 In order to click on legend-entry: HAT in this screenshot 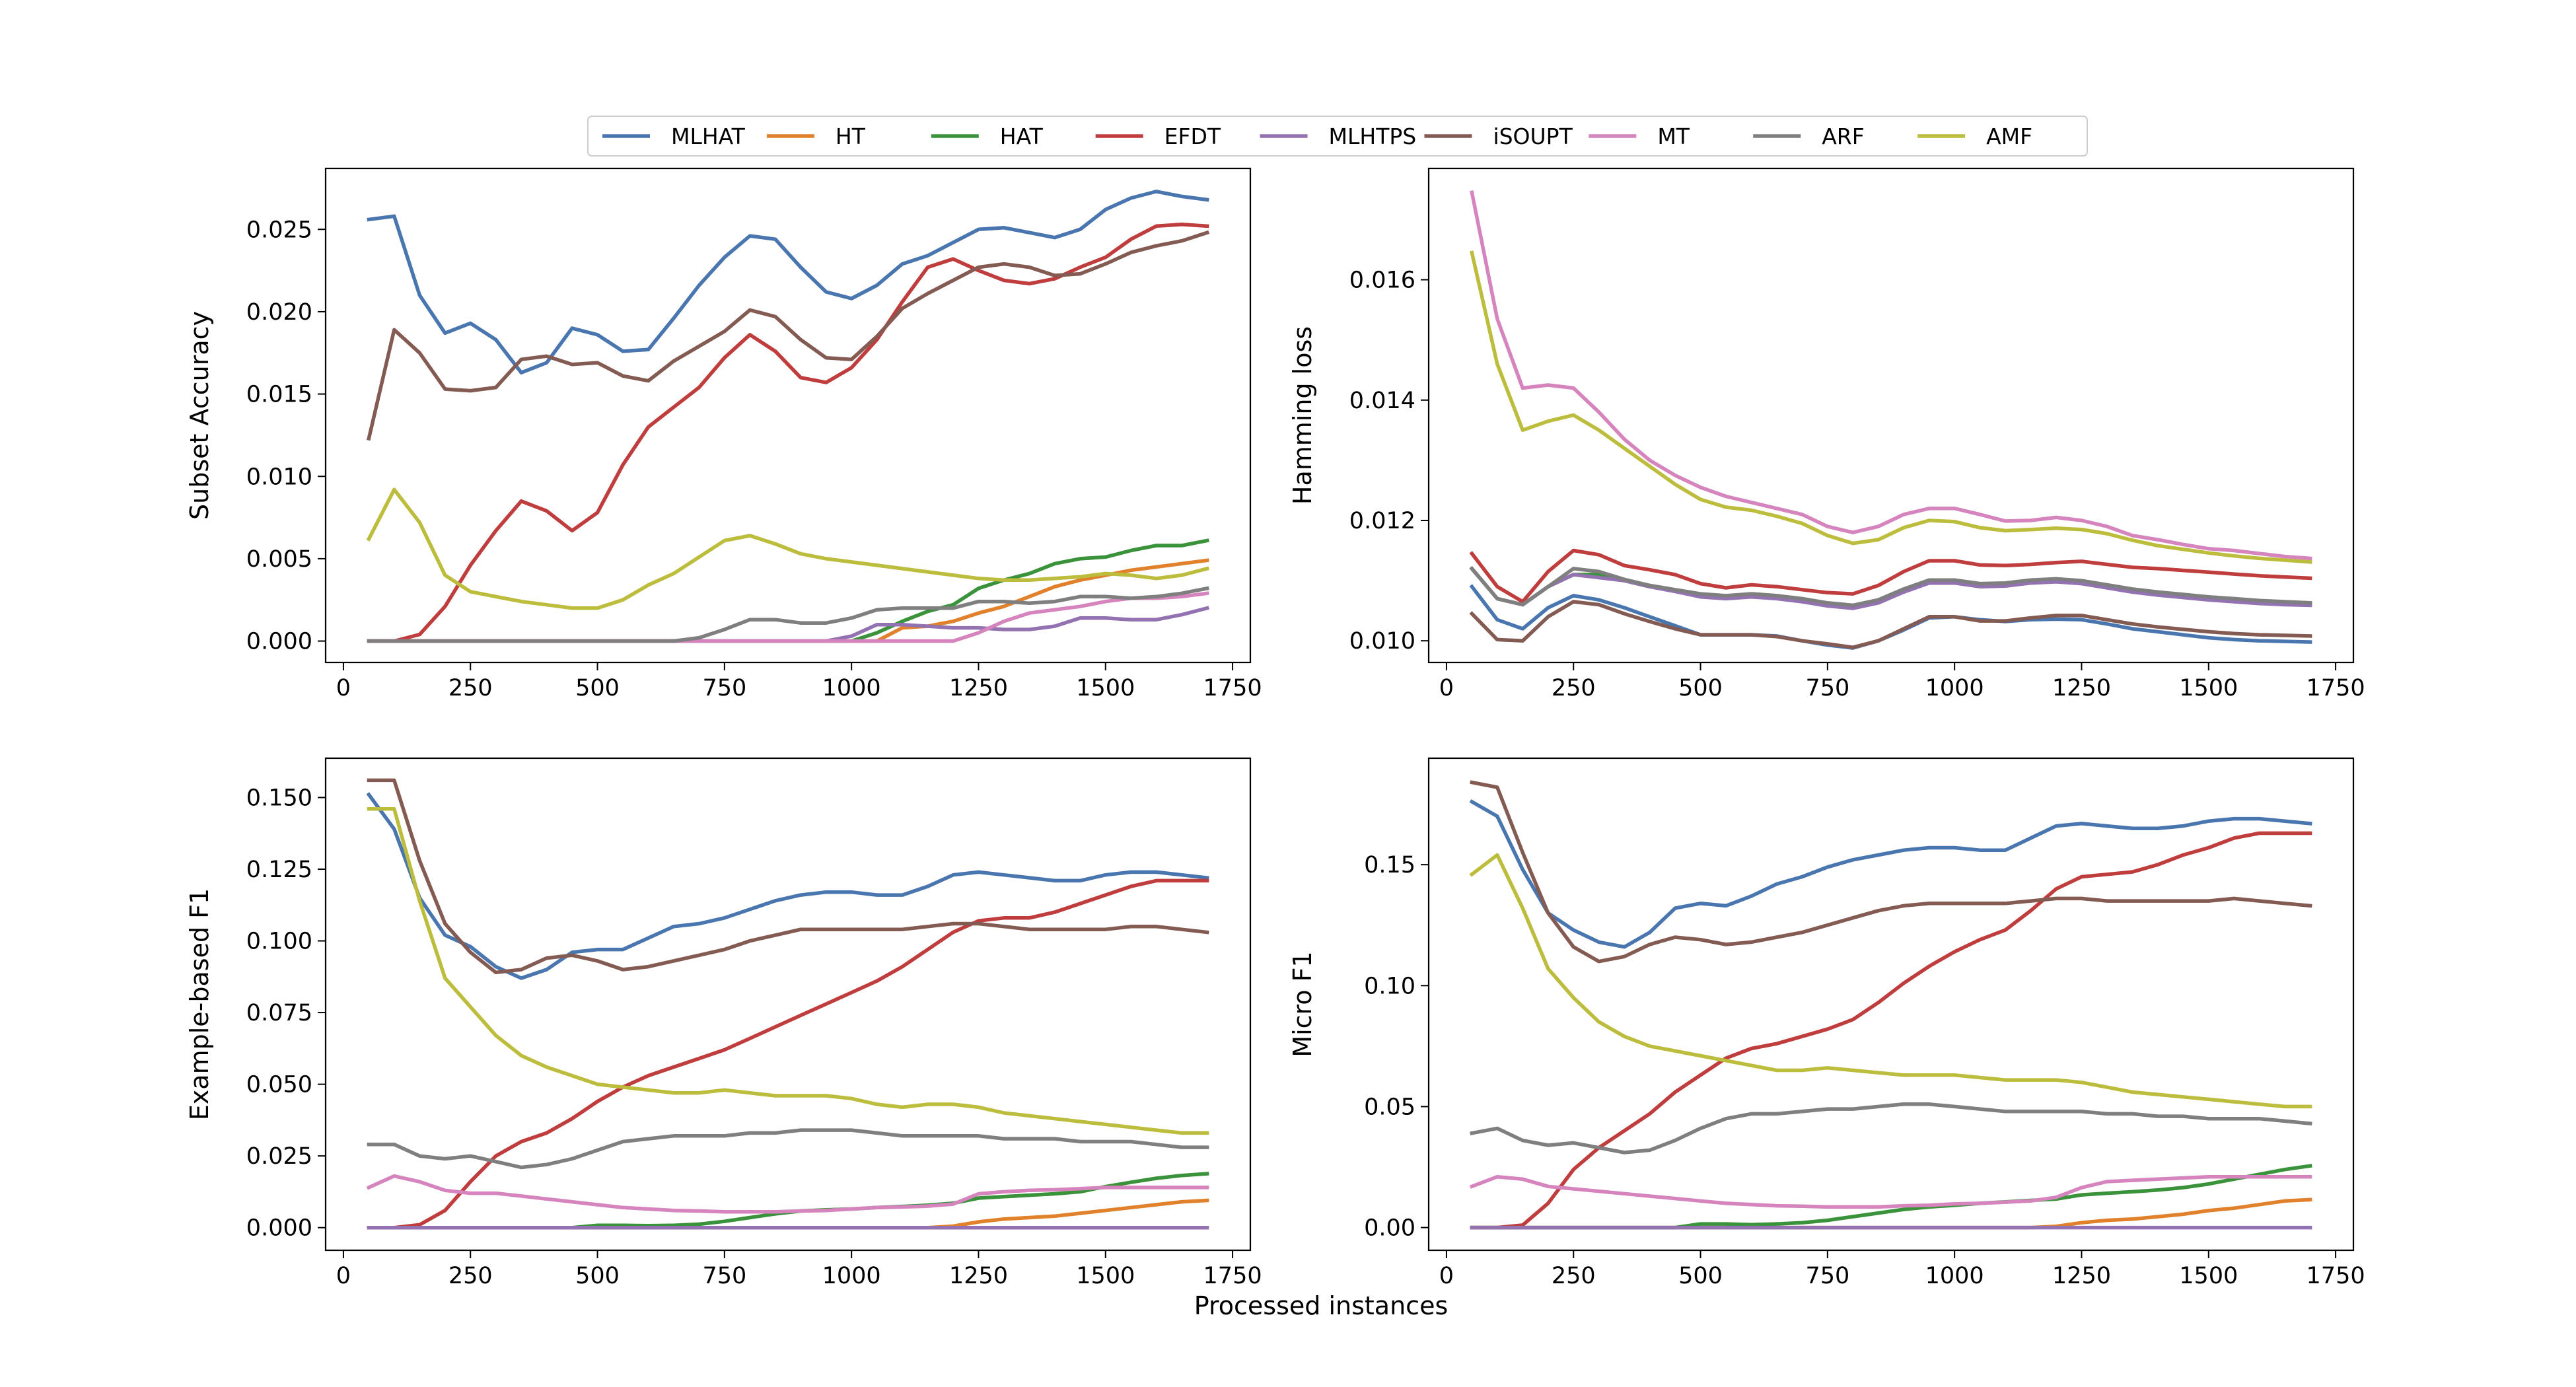, I will do `click(988, 136)`.